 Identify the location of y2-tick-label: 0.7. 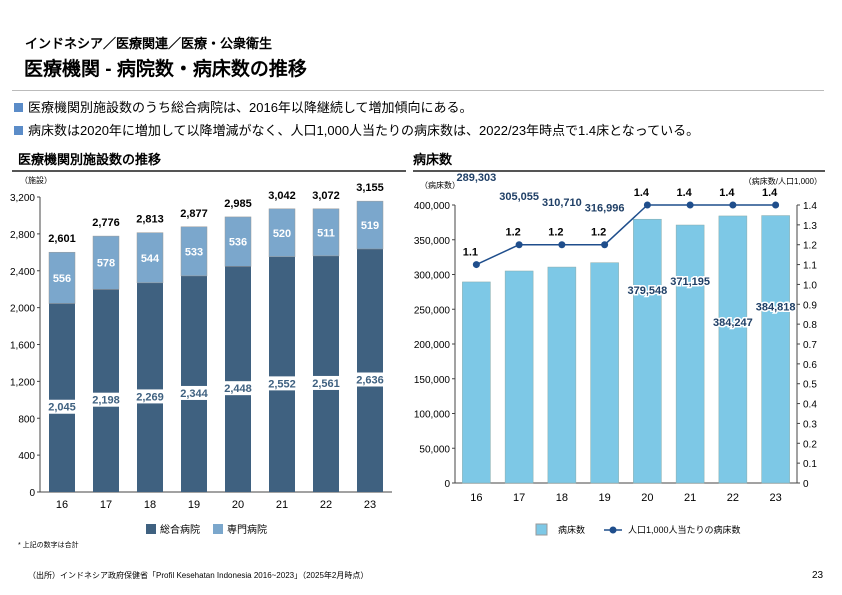
(810, 345).